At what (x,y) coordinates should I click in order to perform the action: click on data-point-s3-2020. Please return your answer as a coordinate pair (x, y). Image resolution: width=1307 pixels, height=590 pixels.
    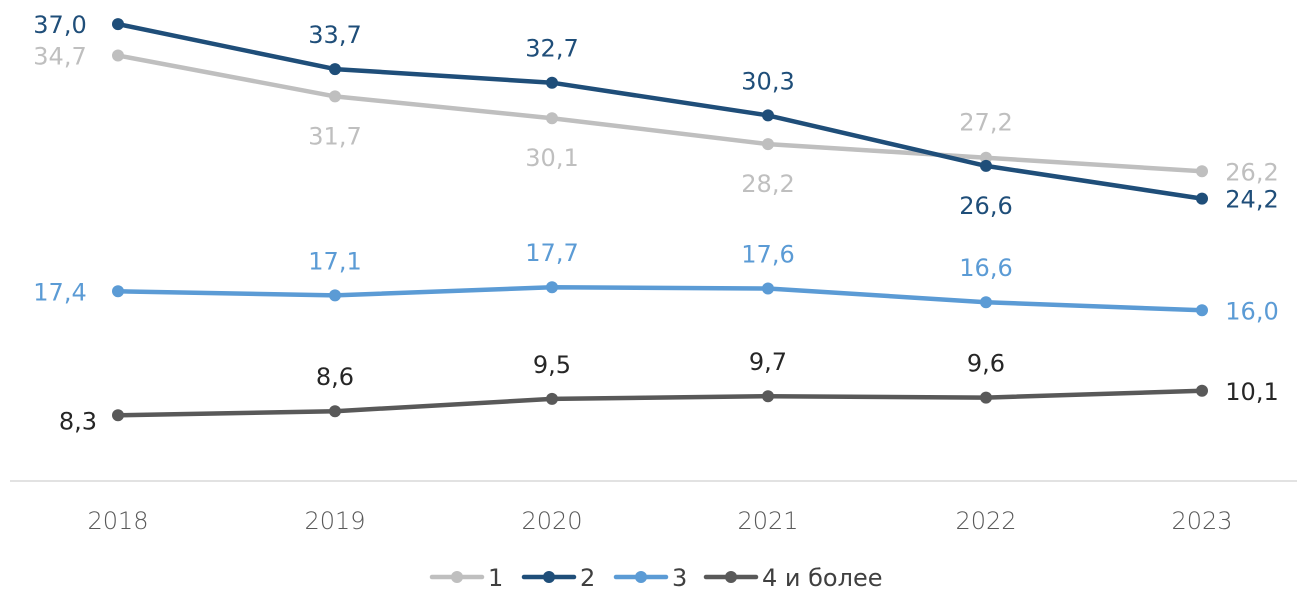
    Looking at the image, I should click on (552, 287).